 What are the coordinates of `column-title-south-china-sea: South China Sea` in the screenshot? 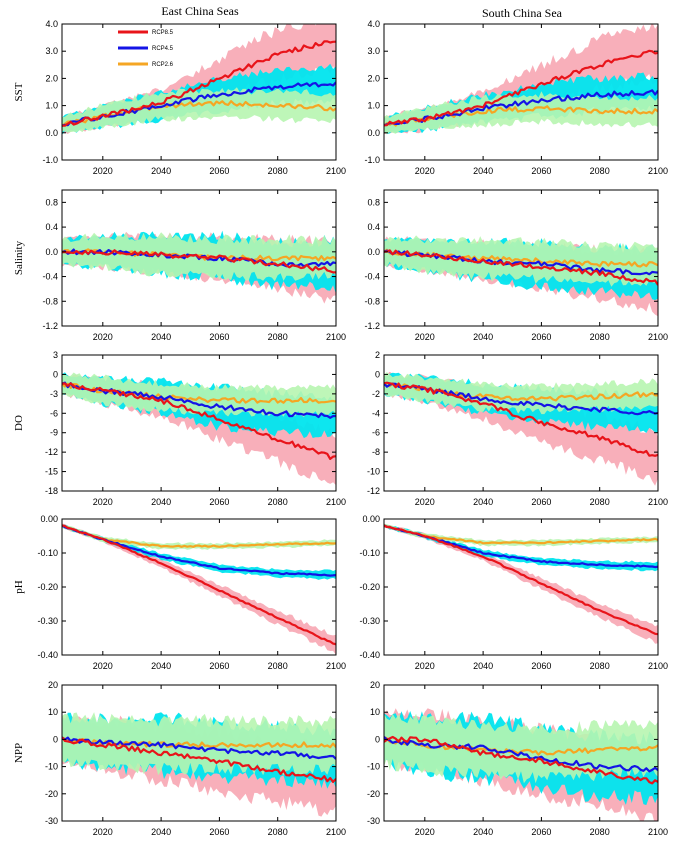 It's located at (522, 13).